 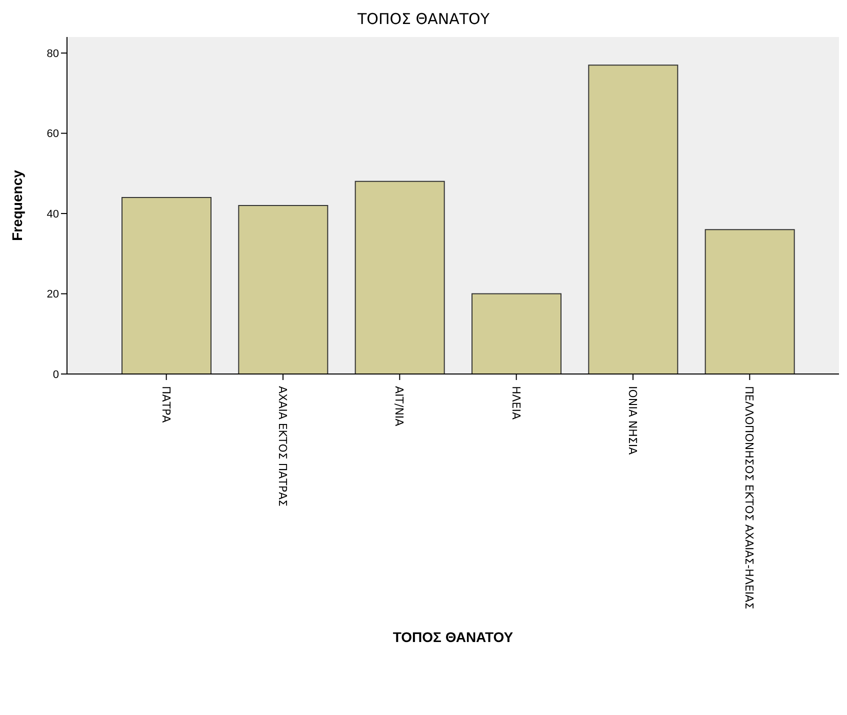 I want to click on x-tick-label: ΑΧΑΙΑ ΕΚΤΟΣ ΠΑΤΡΑΣ, so click(x=282, y=446).